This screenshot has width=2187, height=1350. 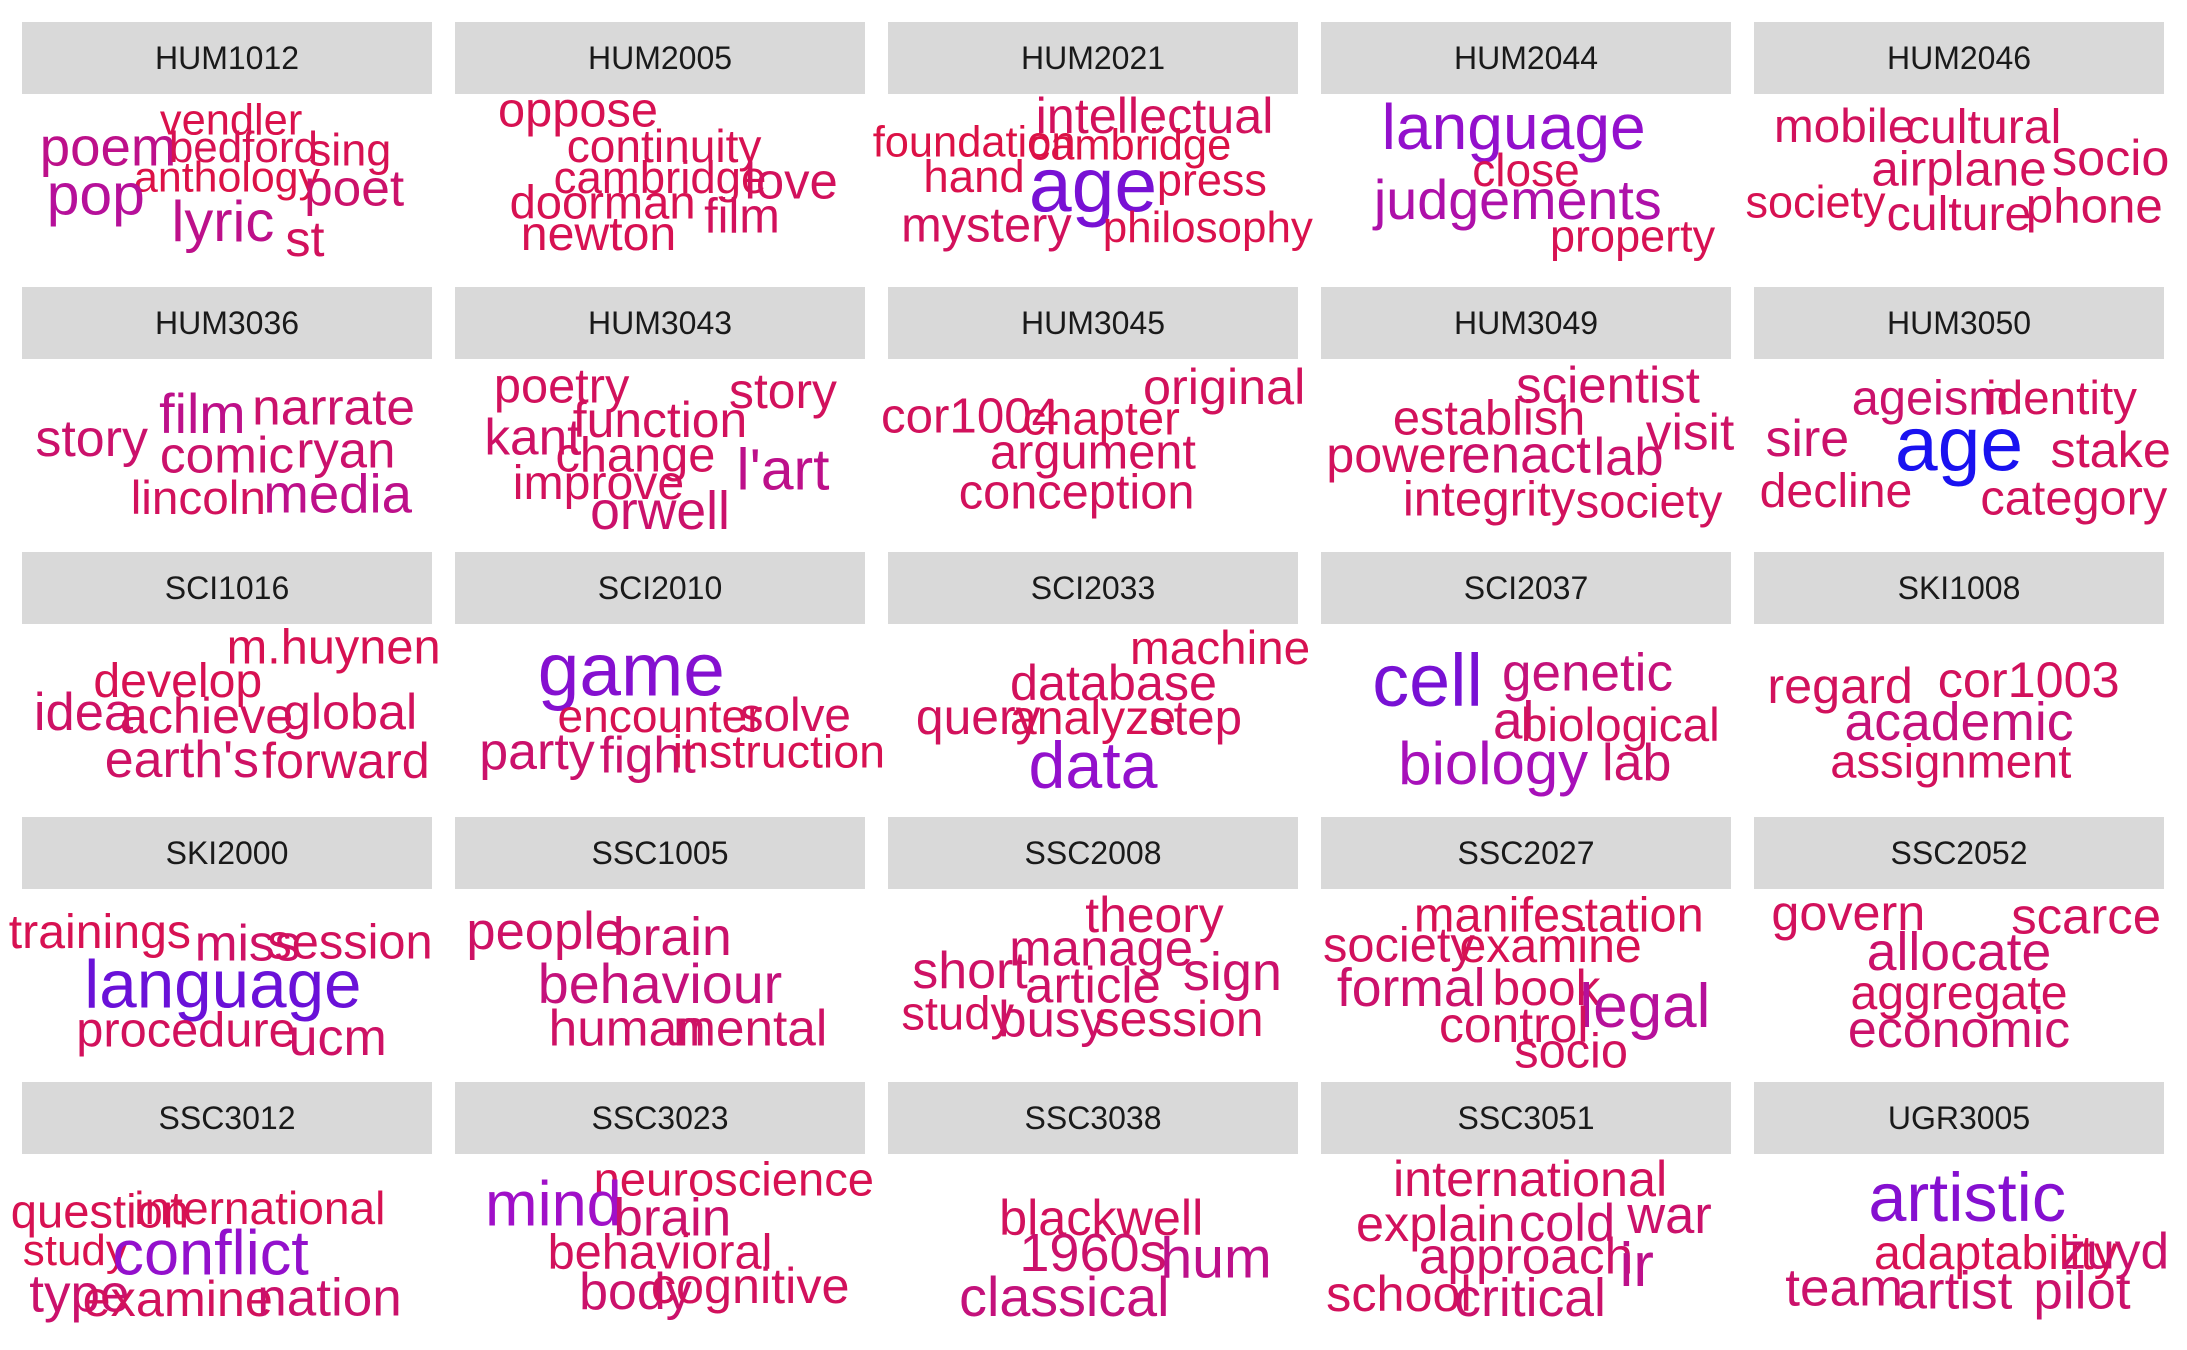 What do you see at coordinates (79, 1294) in the screenshot?
I see `cloud-word: type` at bounding box center [79, 1294].